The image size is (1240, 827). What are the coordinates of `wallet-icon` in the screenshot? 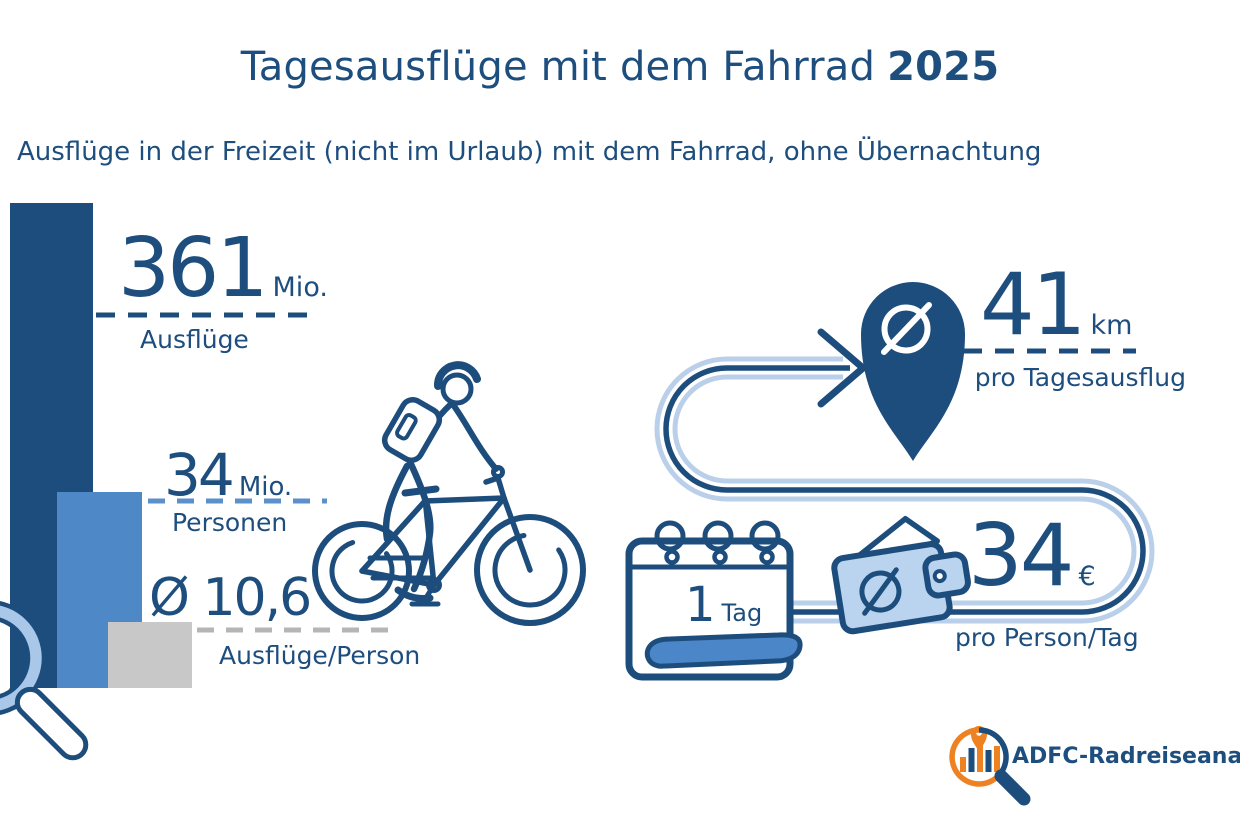 It's located at (901, 575).